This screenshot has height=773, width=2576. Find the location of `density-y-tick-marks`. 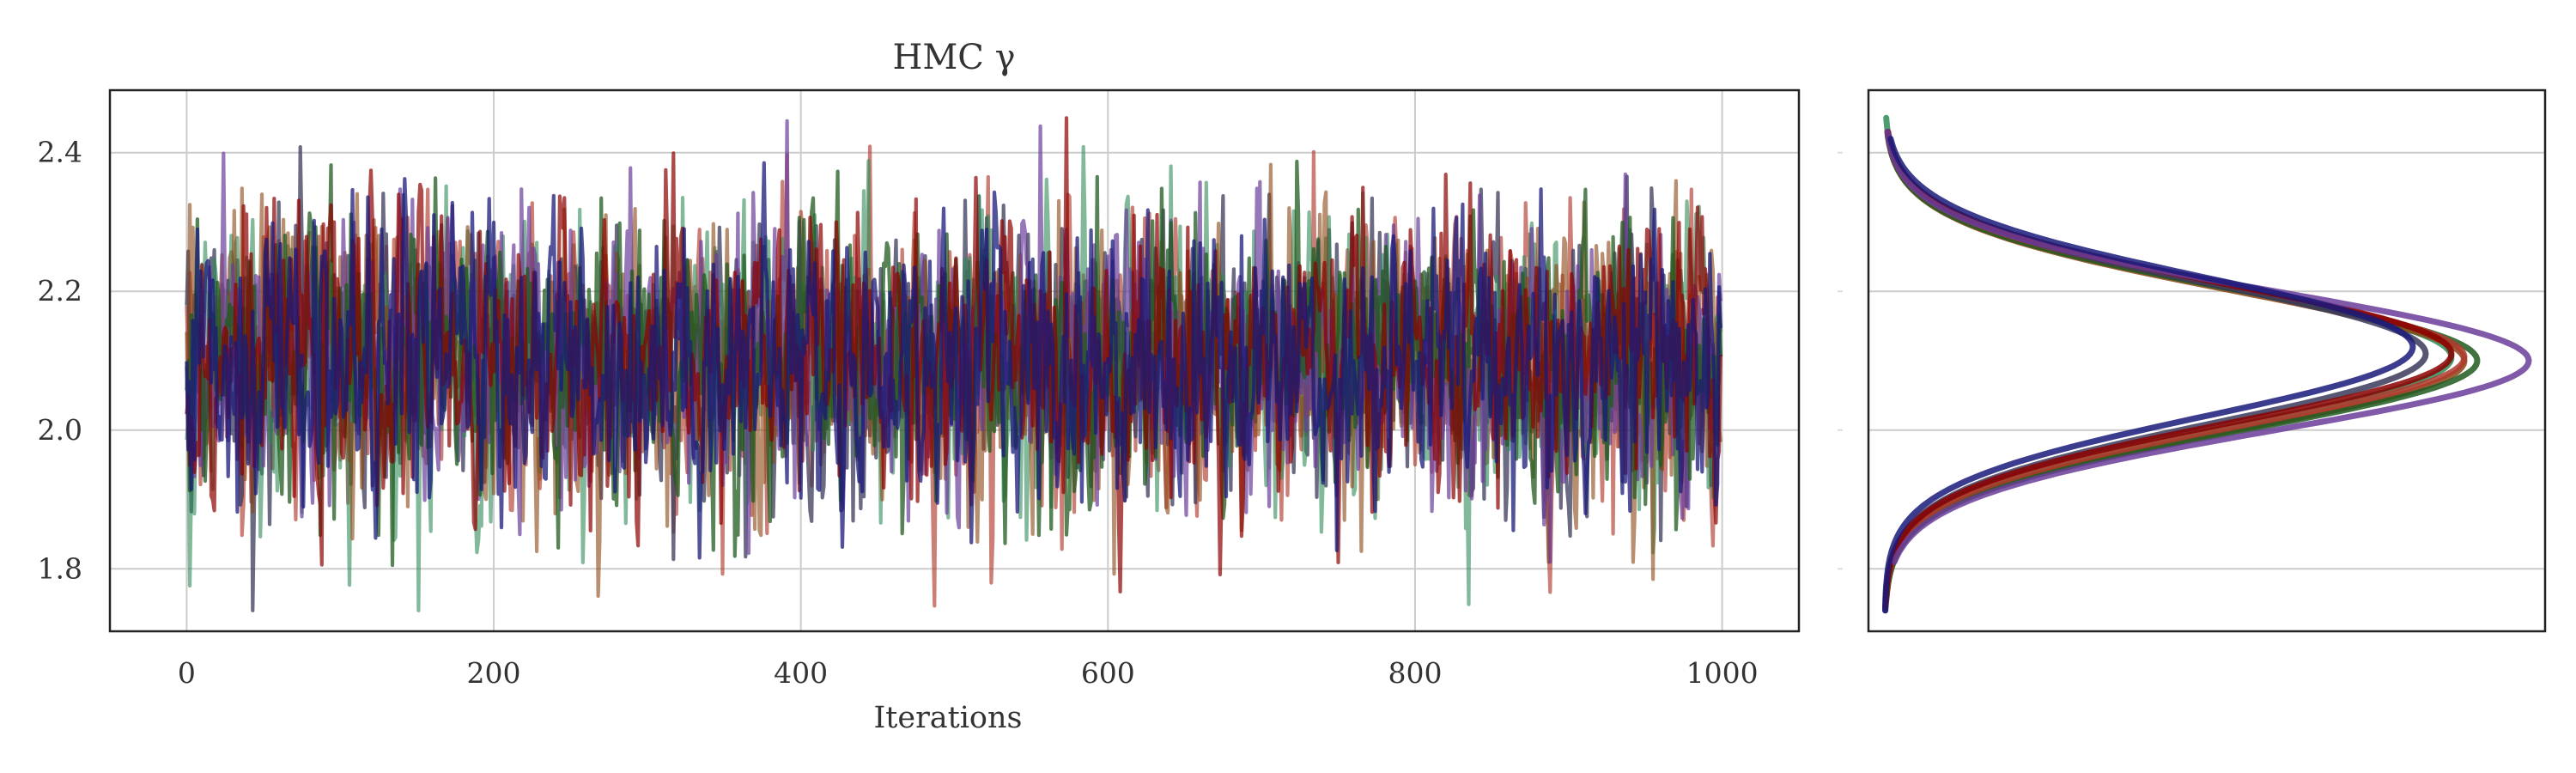

density-y-tick-marks is located at coordinates (1841, 360).